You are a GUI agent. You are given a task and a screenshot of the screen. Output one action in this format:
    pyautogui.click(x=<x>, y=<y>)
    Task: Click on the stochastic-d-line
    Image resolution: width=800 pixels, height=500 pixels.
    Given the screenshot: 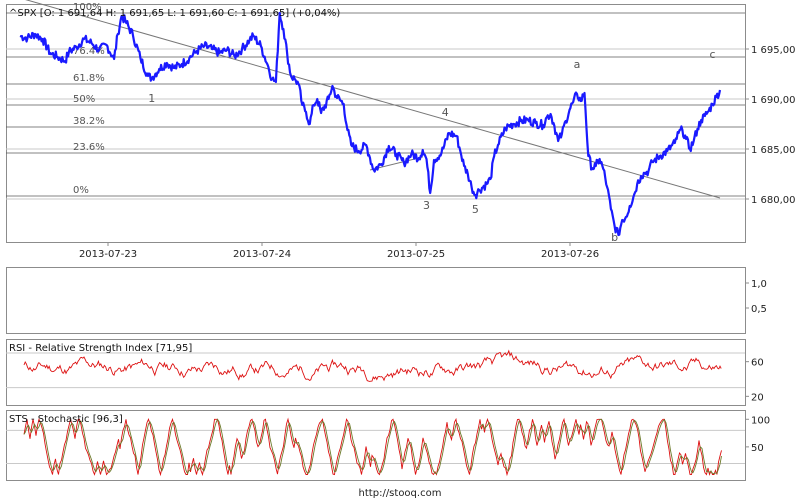 What is the action you would take?
    pyautogui.click(x=372, y=446)
    